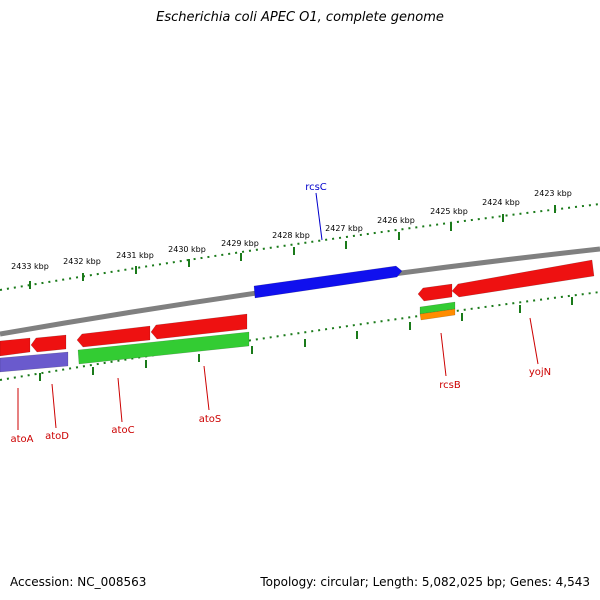  What do you see at coordinates (443, 354) in the screenshot?
I see `leader-rcsB` at bounding box center [443, 354].